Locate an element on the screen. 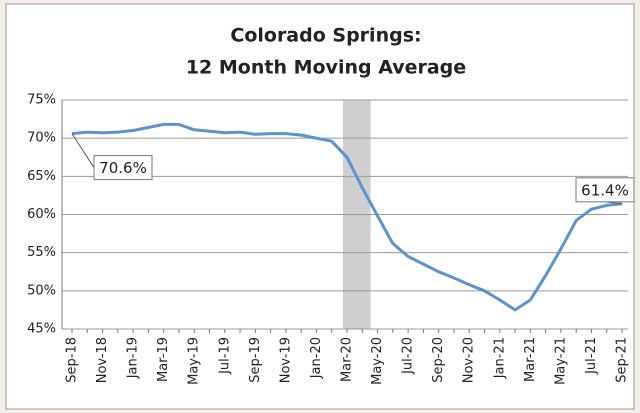  y-tick-label: 70% is located at coordinates (41, 138).